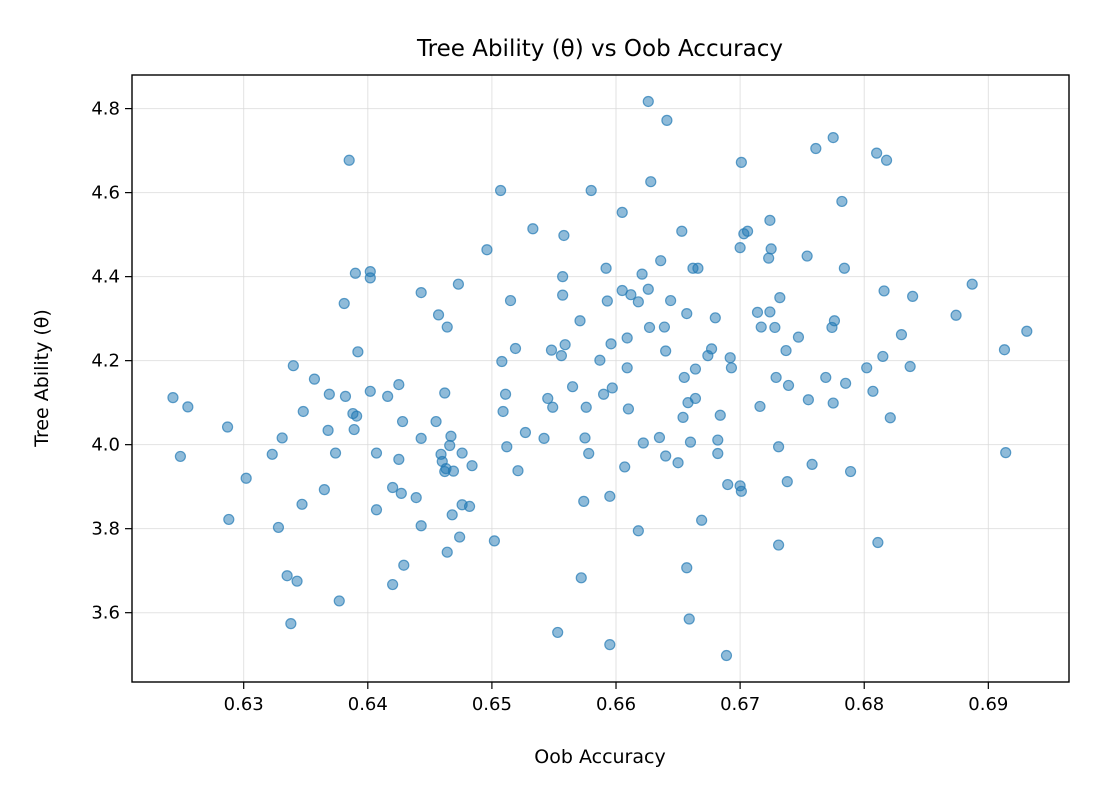  What do you see at coordinates (105, 109) in the screenshot?
I see `y-tick-label: 4.8` at bounding box center [105, 109].